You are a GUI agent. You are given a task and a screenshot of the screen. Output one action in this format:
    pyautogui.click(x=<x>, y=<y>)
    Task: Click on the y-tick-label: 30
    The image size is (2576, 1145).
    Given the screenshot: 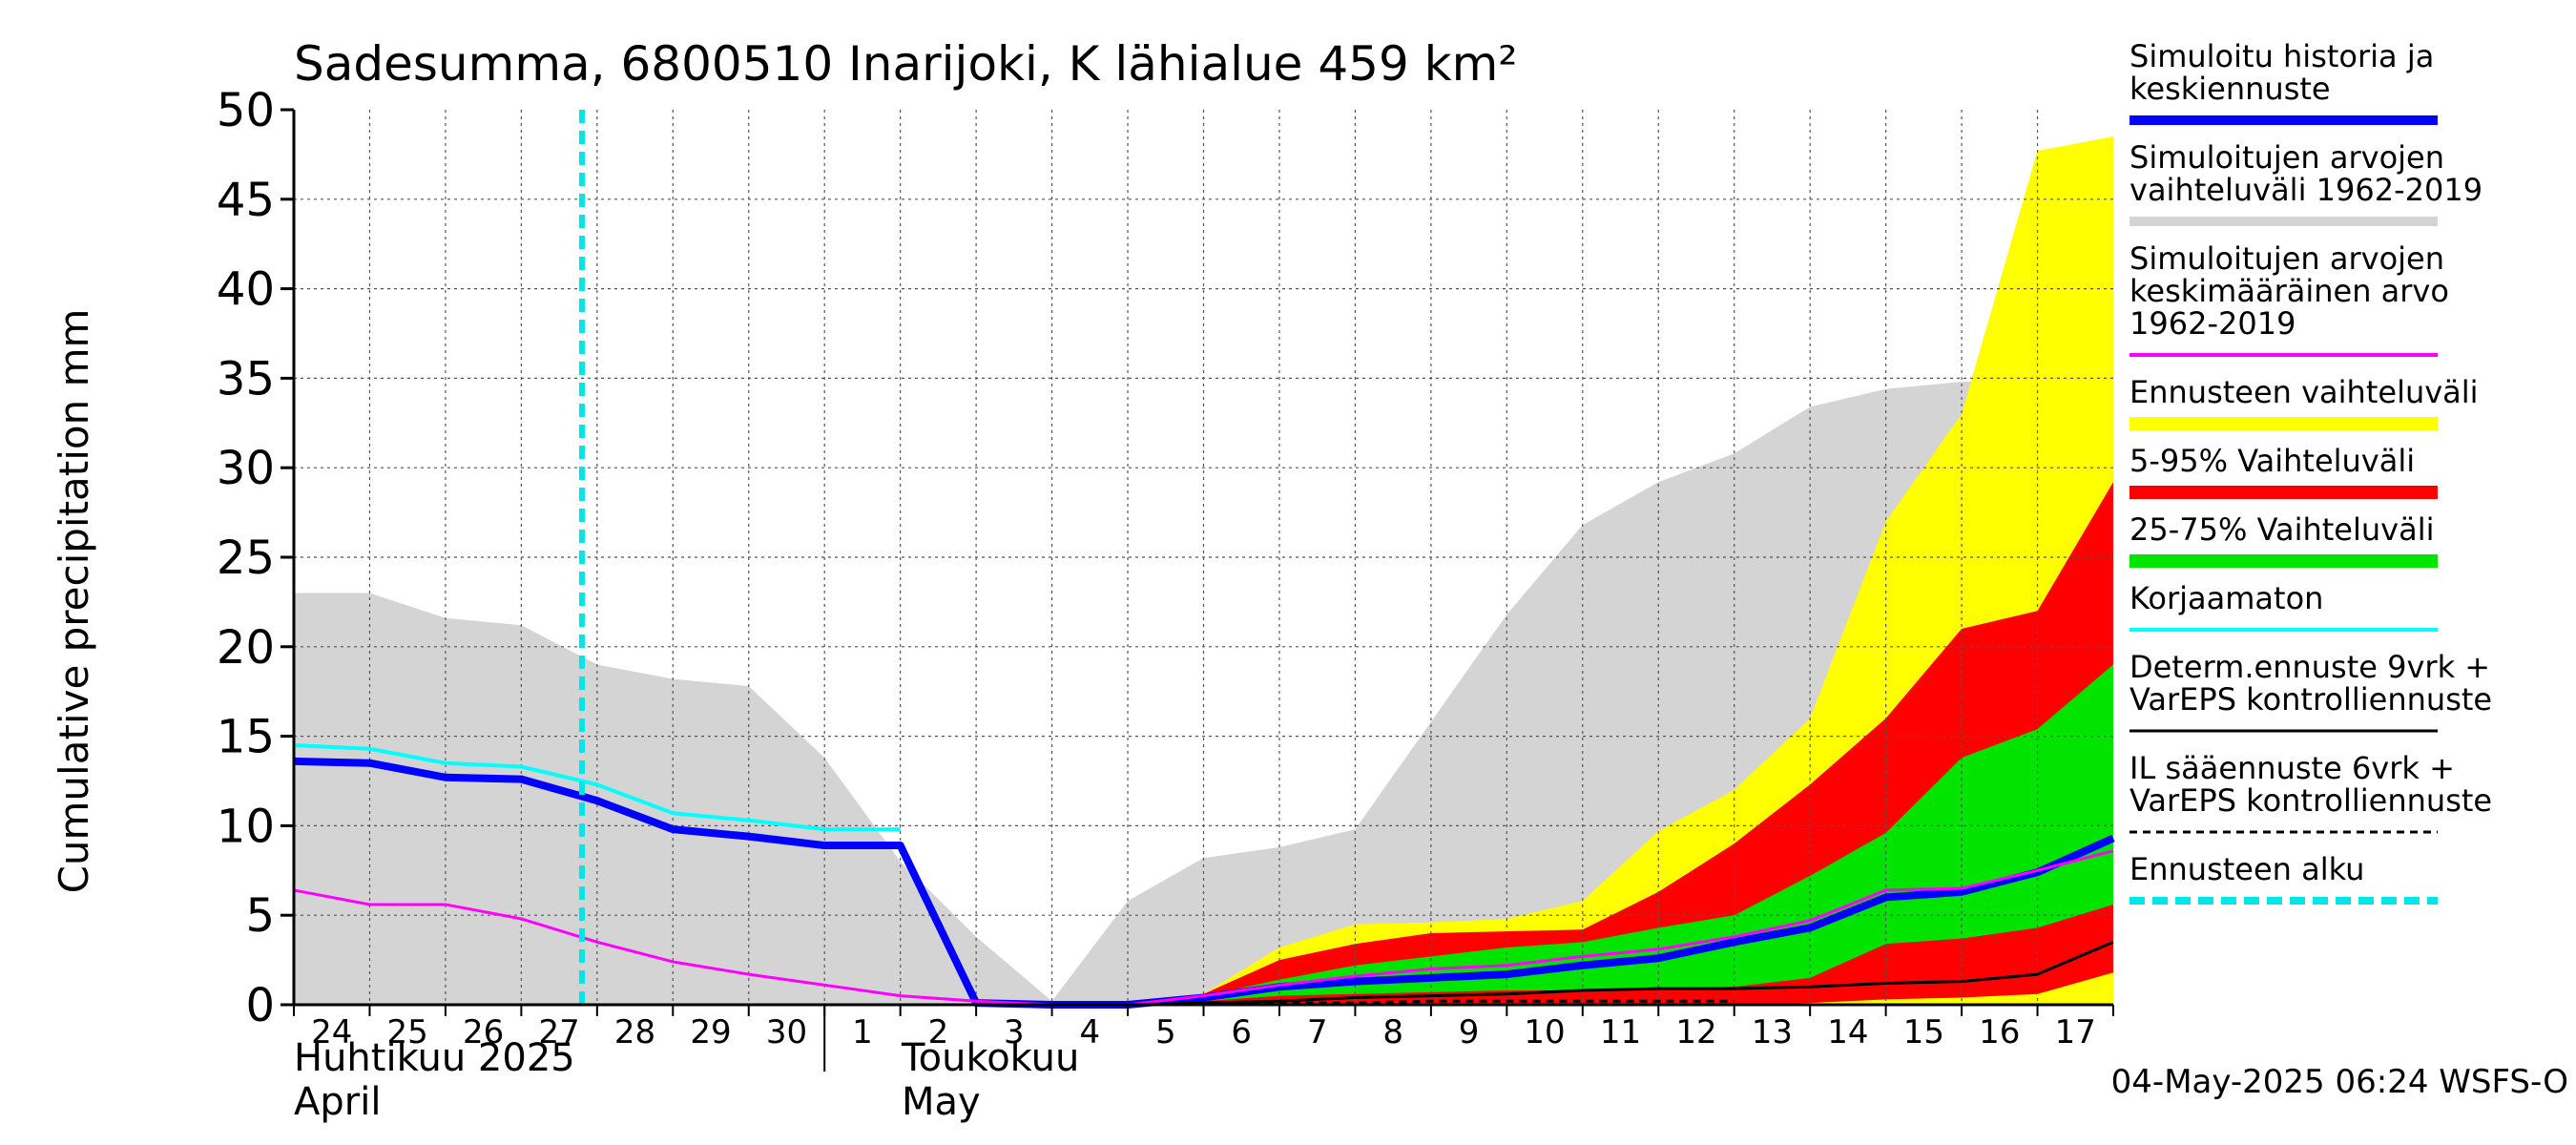 What is the action you would take?
    pyautogui.click(x=246, y=469)
    